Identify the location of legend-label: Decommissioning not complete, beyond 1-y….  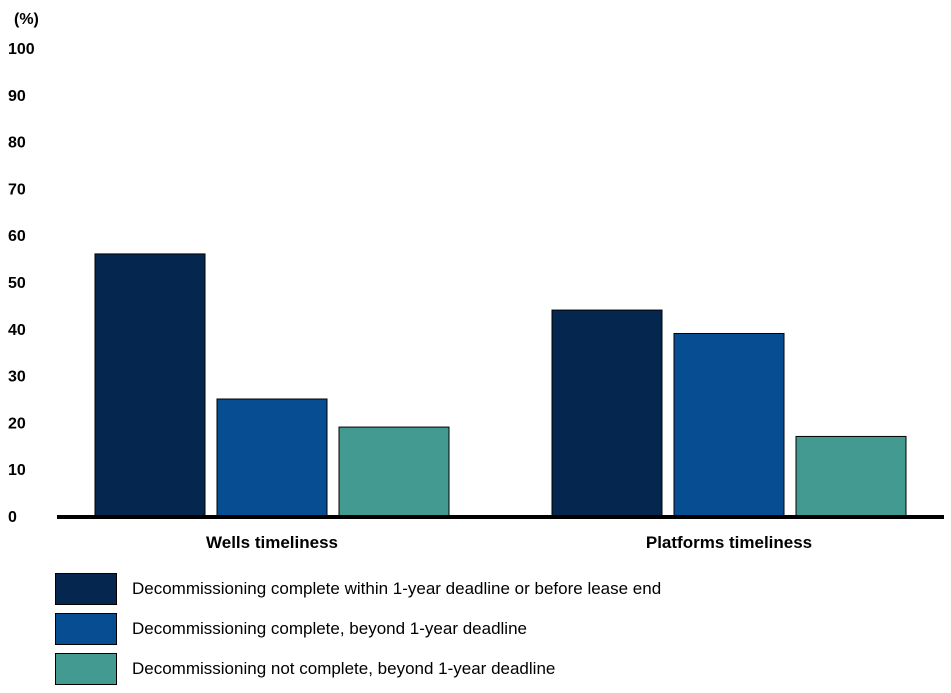
(344, 668).